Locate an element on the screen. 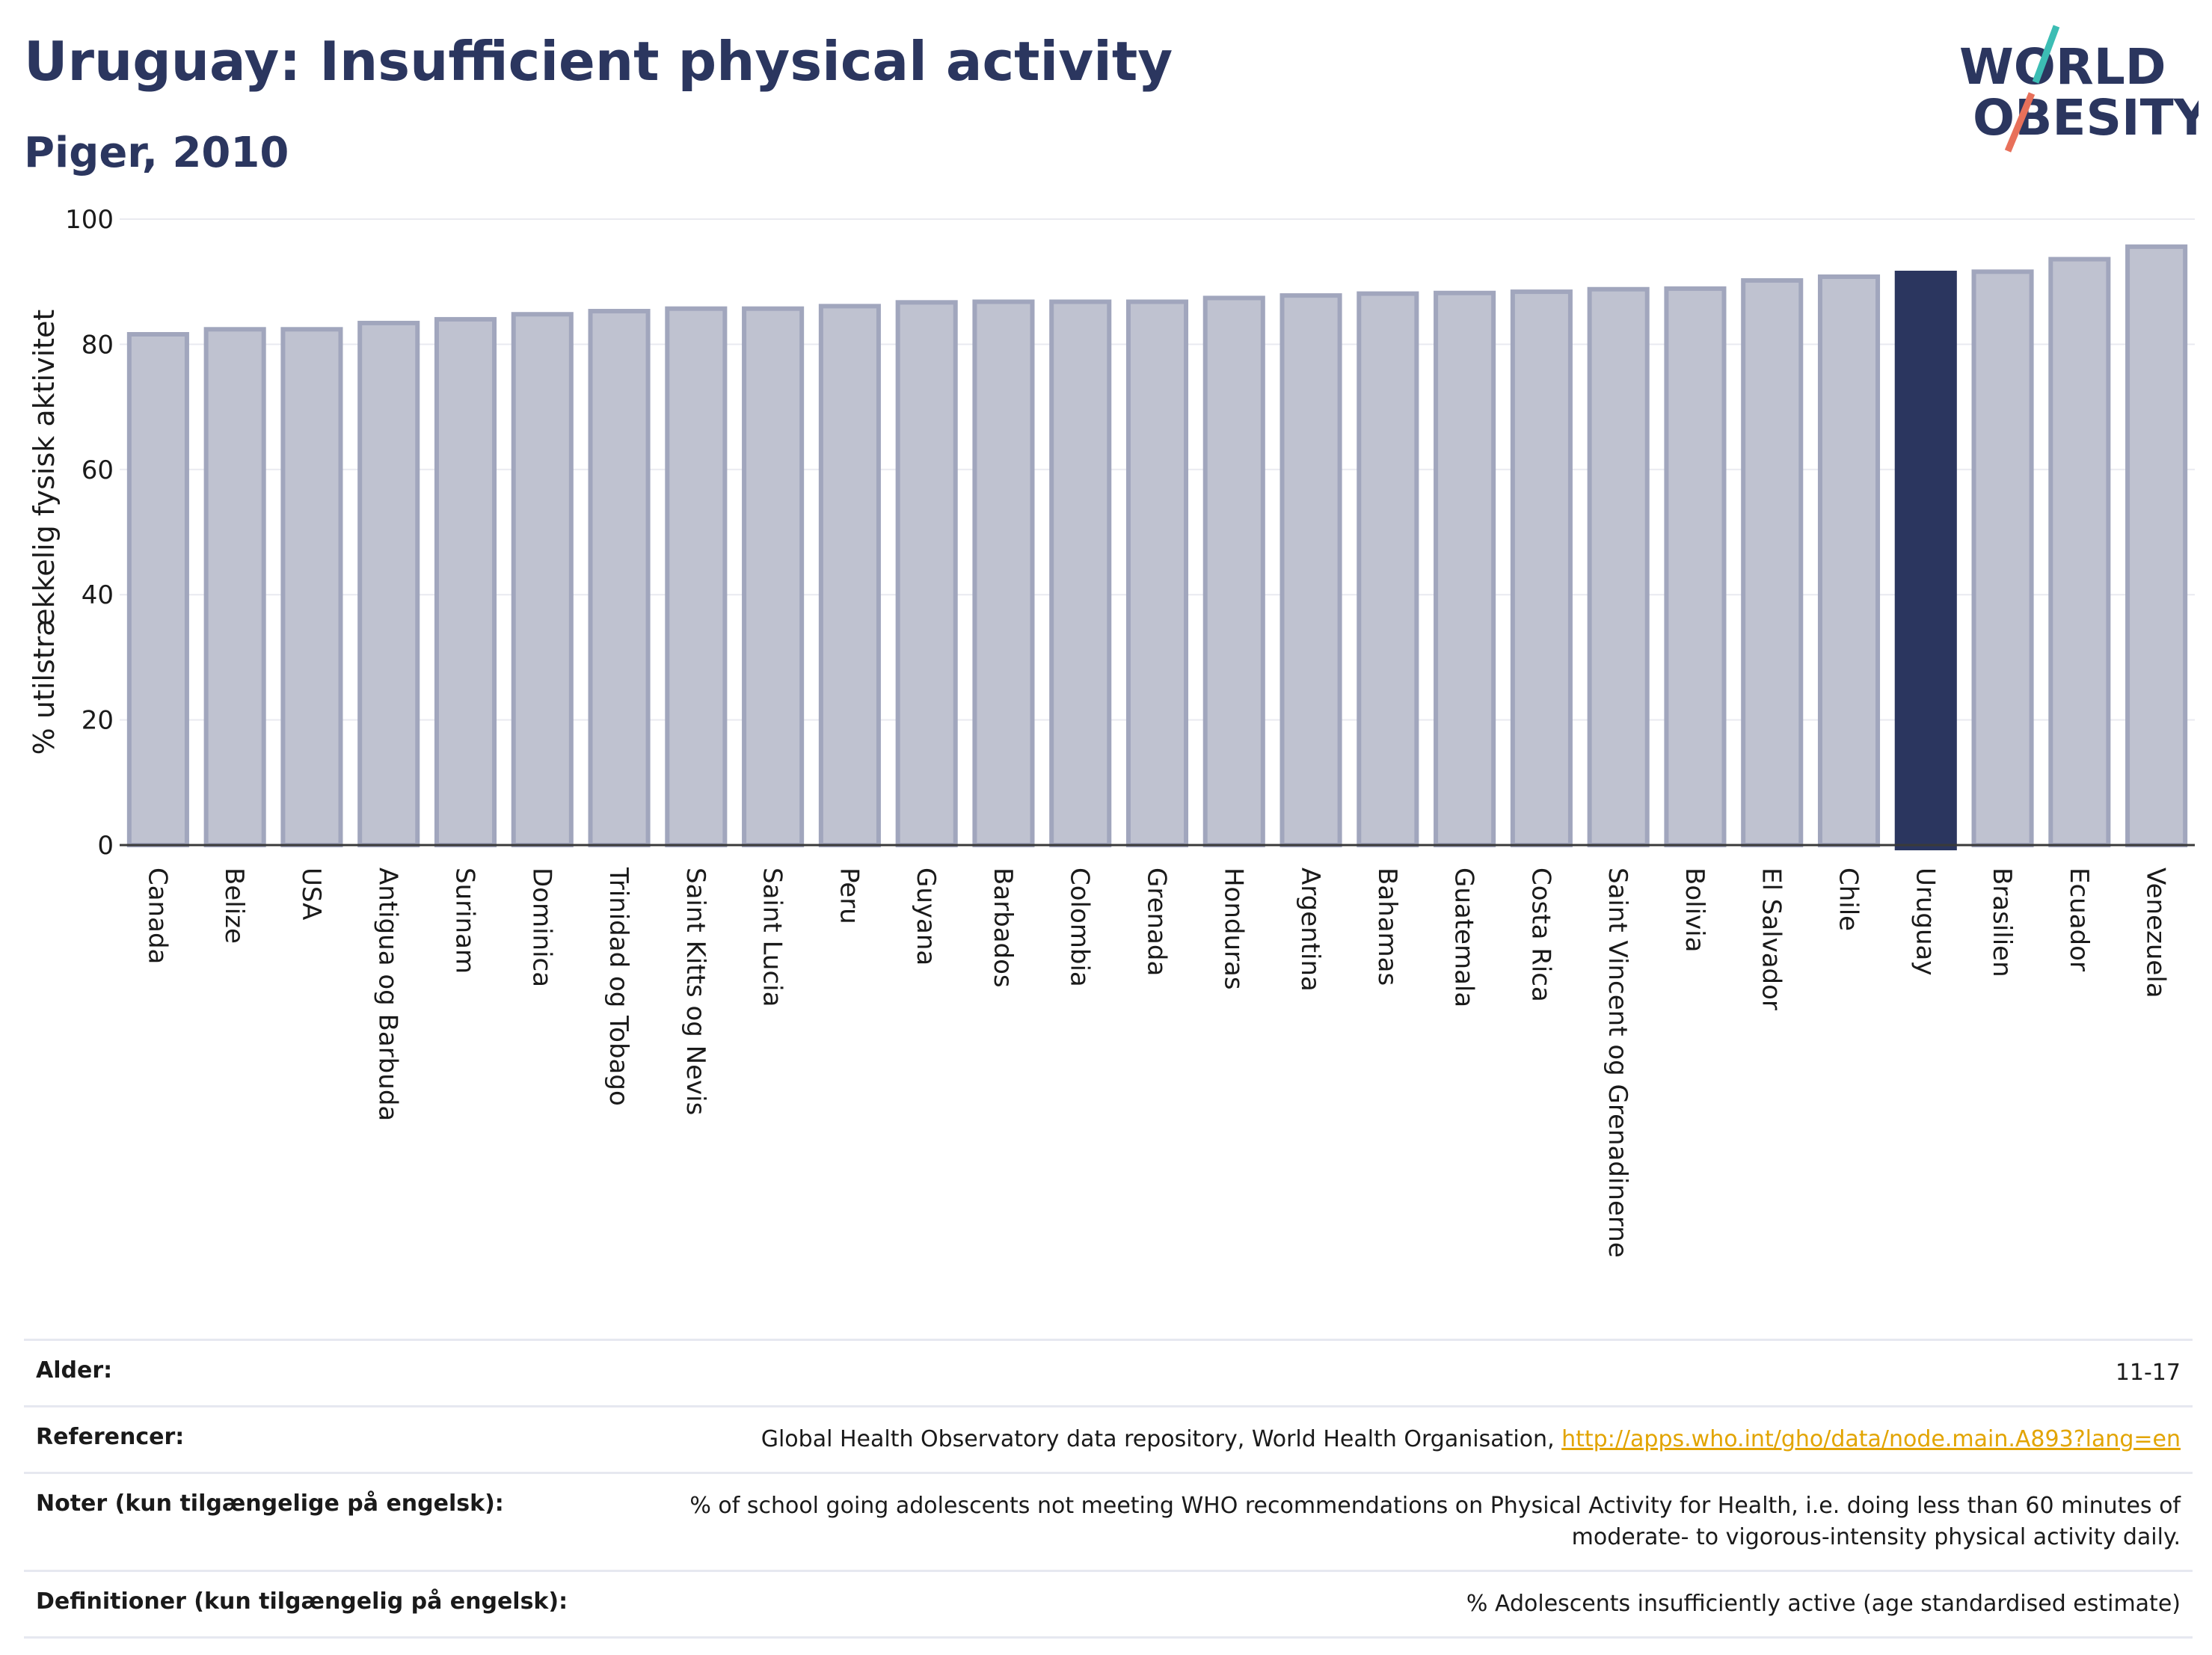 This screenshot has width=2212, height=1655. bar-chile is located at coordinates (1849, 560).